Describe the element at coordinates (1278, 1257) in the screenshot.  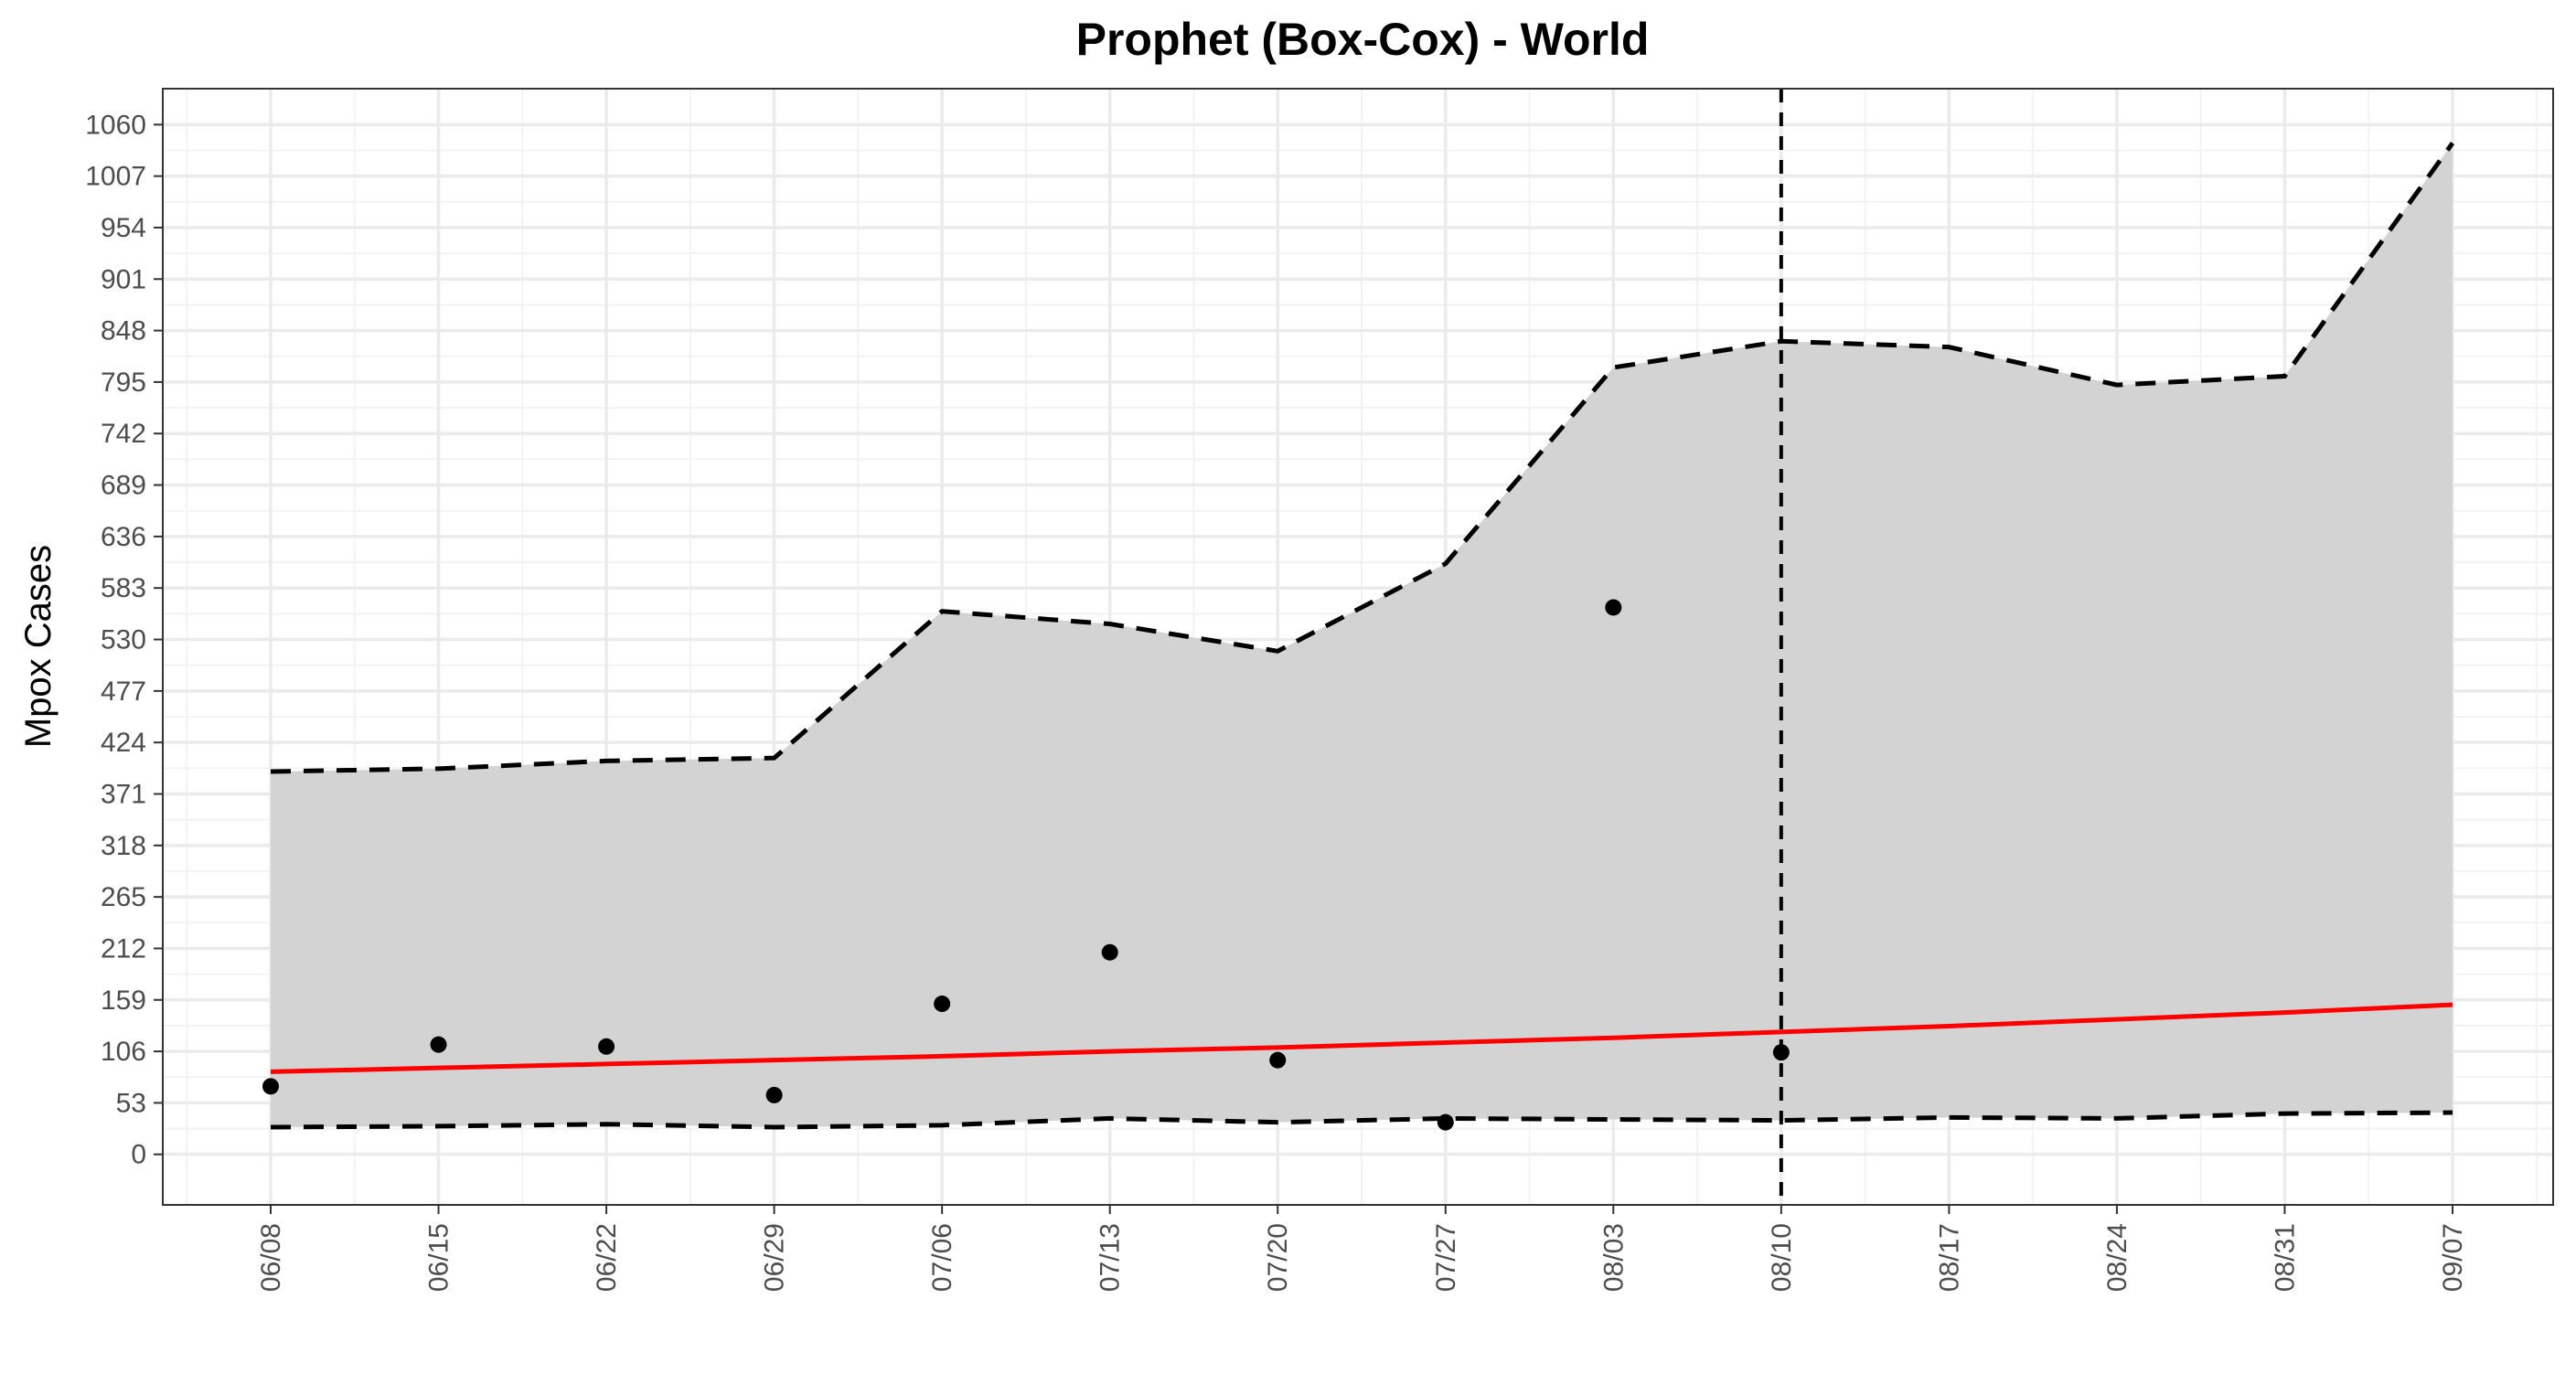
I see `x-tick-label: 07/20` at that location.